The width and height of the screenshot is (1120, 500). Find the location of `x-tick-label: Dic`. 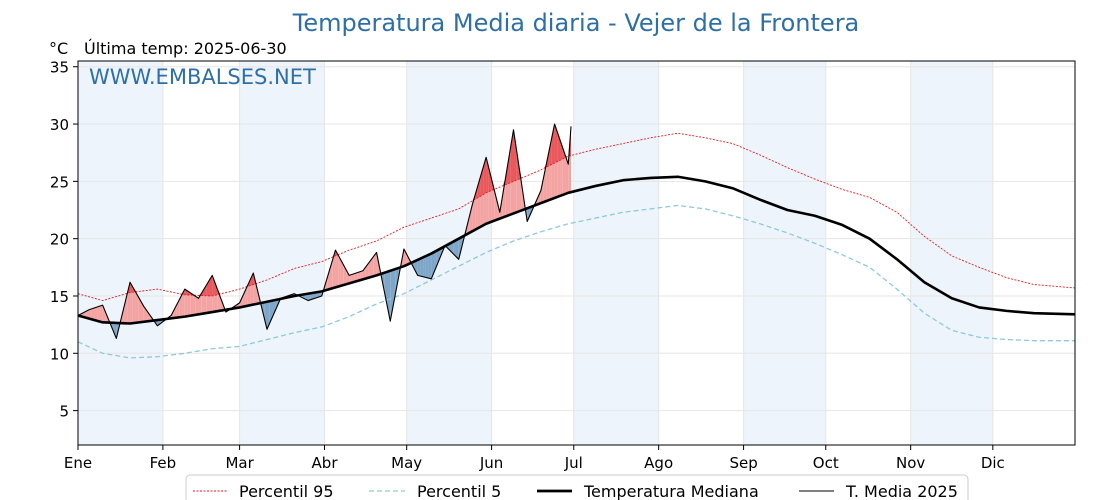

x-tick-label: Dic is located at coordinates (993, 463).